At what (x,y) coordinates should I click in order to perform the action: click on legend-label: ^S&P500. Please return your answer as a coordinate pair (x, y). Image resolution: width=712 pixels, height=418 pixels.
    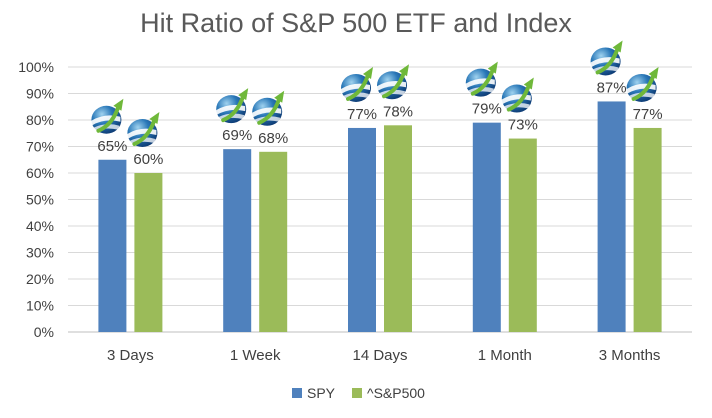
    Looking at the image, I should click on (396, 393).